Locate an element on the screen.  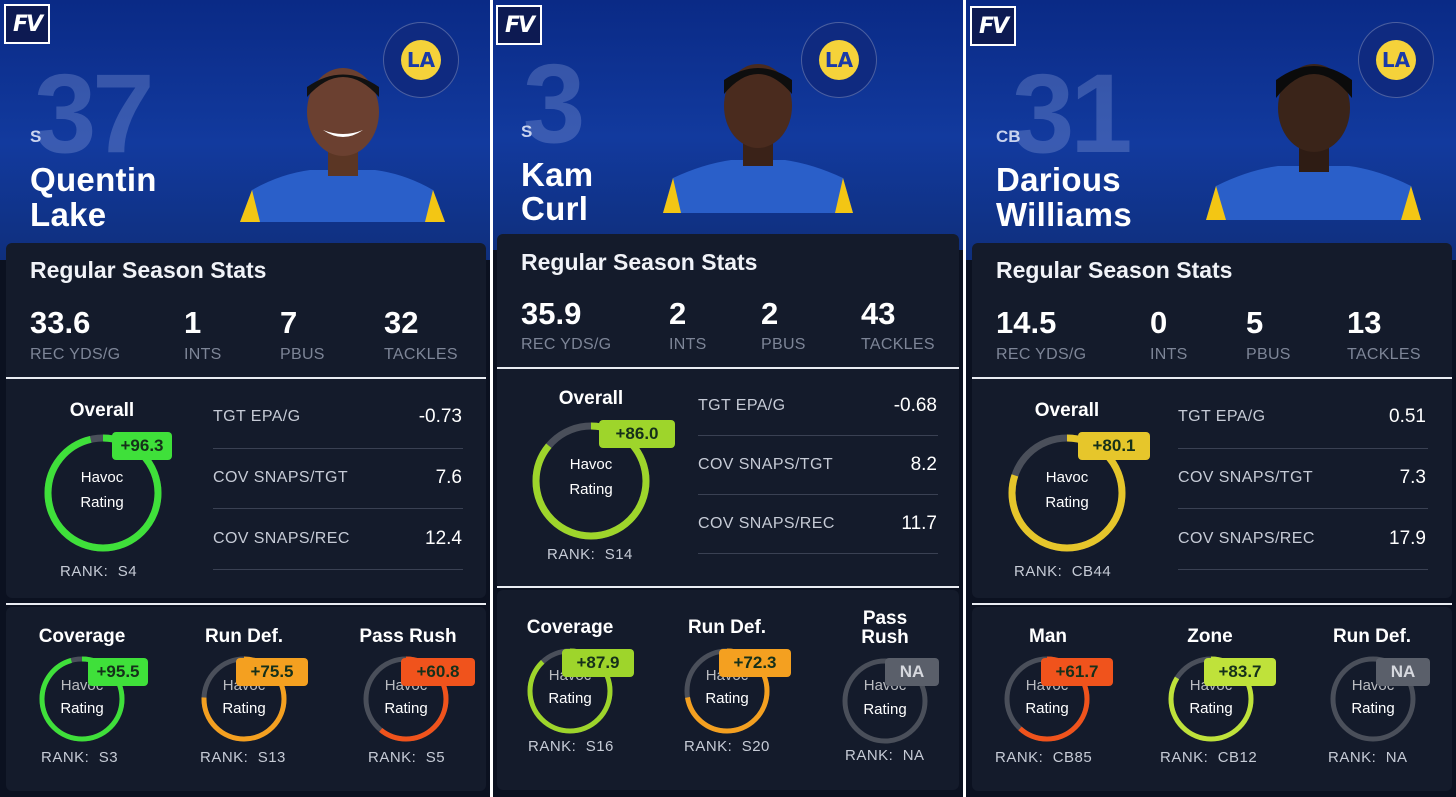
pass-rush-rank: RANK: NA is located at coordinates (885, 755).